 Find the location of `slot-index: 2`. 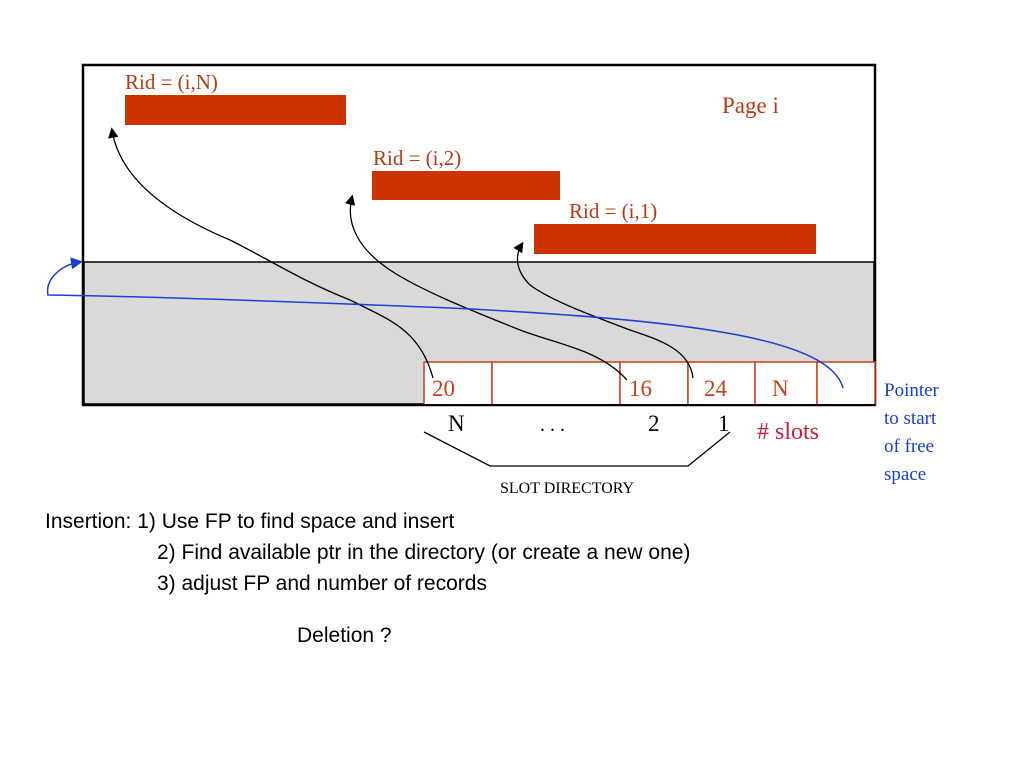

slot-index: 2 is located at coordinates (654, 423).